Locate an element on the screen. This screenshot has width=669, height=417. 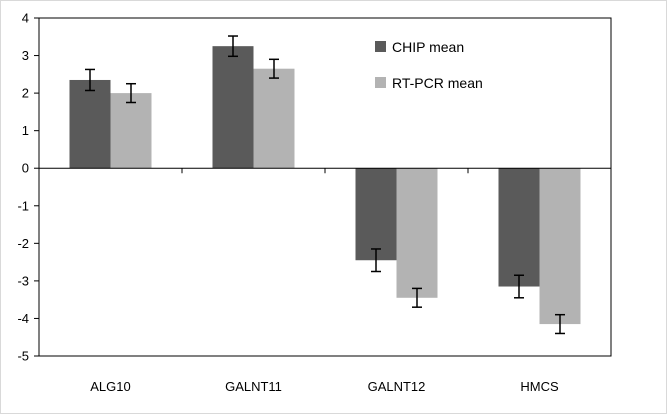
y-tick-label: 2 is located at coordinates (25, 93).